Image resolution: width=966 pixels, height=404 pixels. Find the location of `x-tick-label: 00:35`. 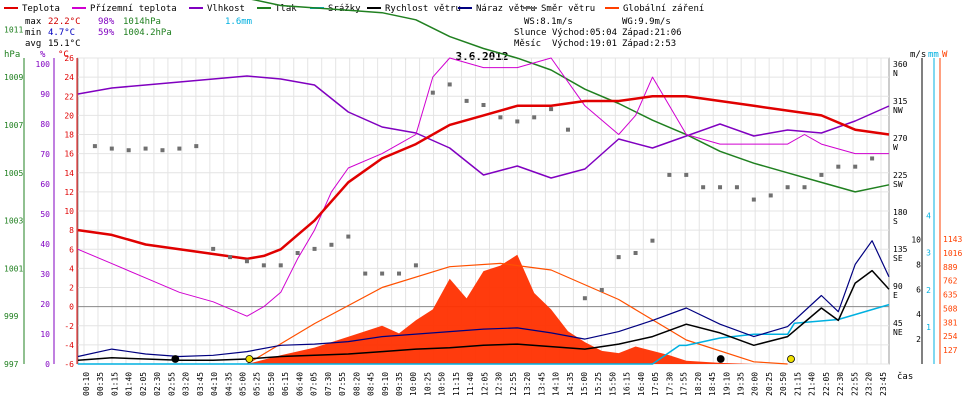

x-tick-label: 00:35 is located at coordinates (100, 384).